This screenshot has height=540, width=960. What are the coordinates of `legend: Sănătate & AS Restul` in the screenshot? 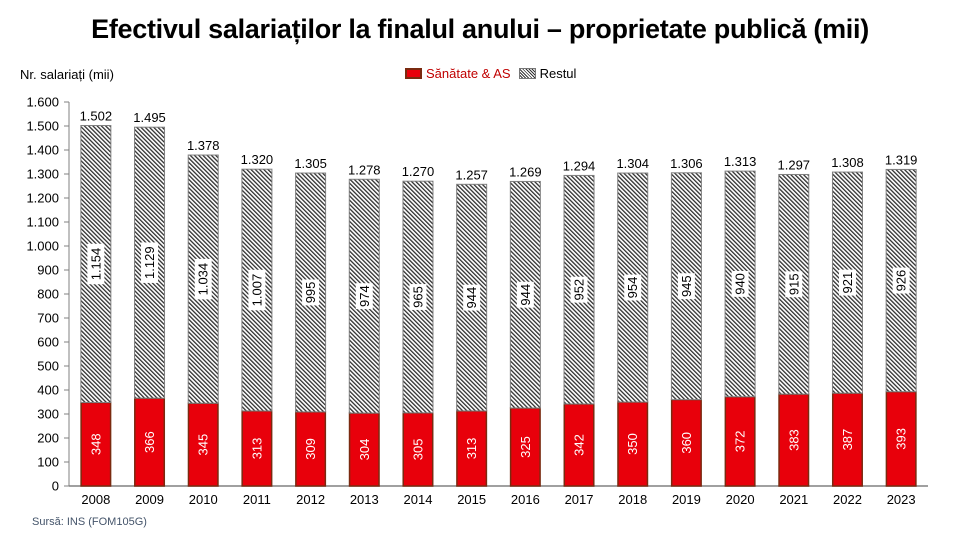 It's located at (490, 73).